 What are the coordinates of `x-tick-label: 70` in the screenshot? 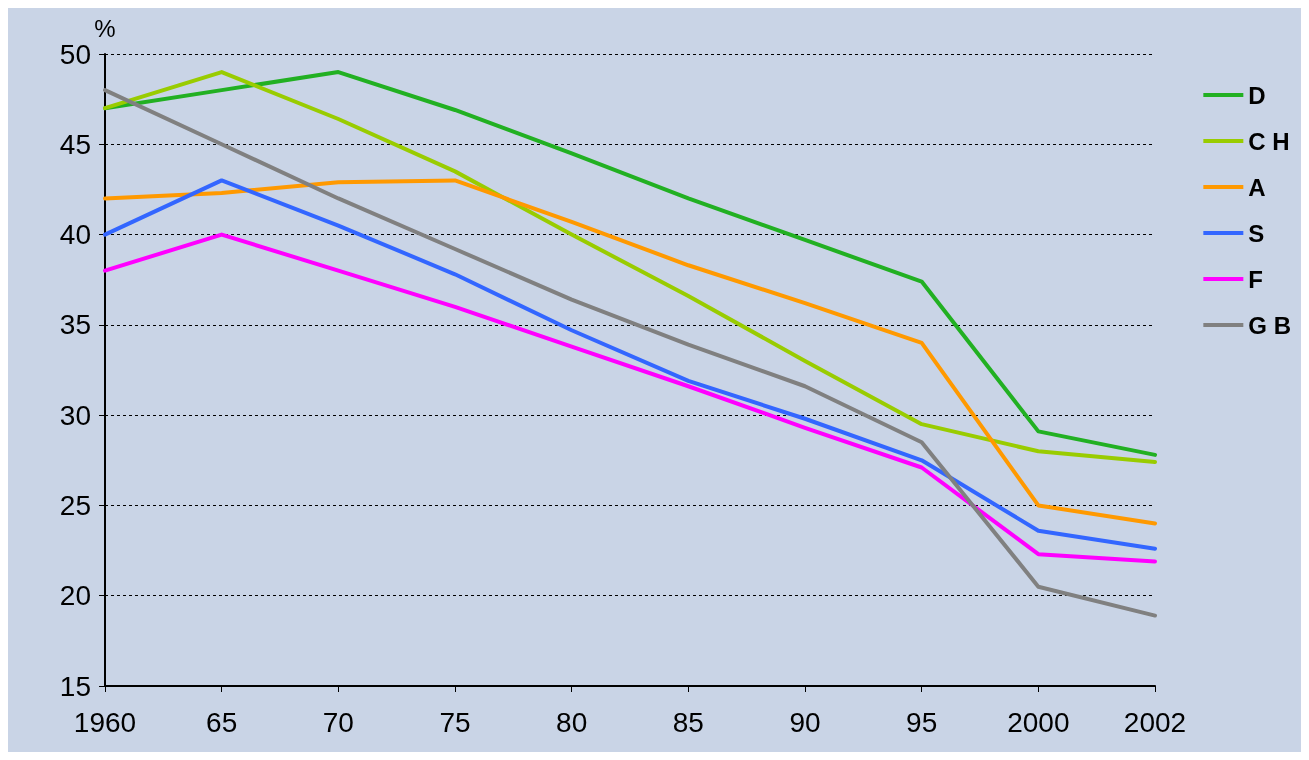 It's located at (338, 722).